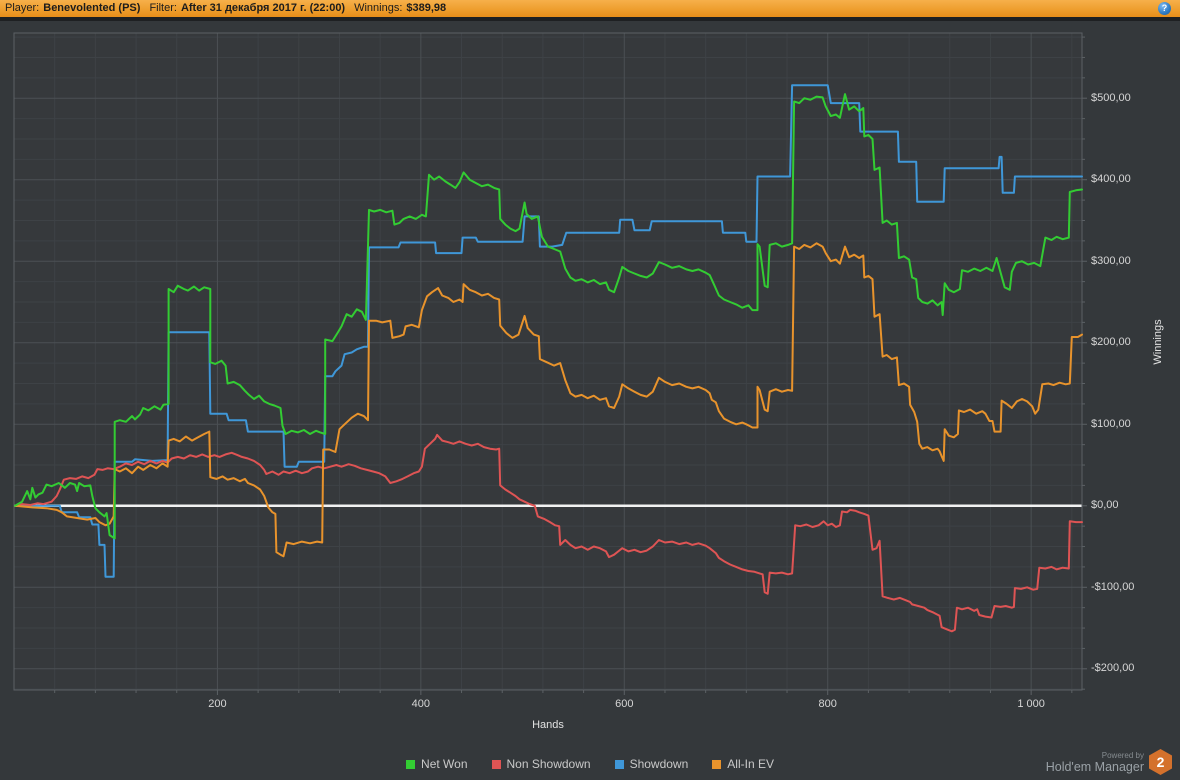 This screenshot has width=1180, height=780. What do you see at coordinates (590, 19) in the screenshot?
I see `header-shadow-divider` at bounding box center [590, 19].